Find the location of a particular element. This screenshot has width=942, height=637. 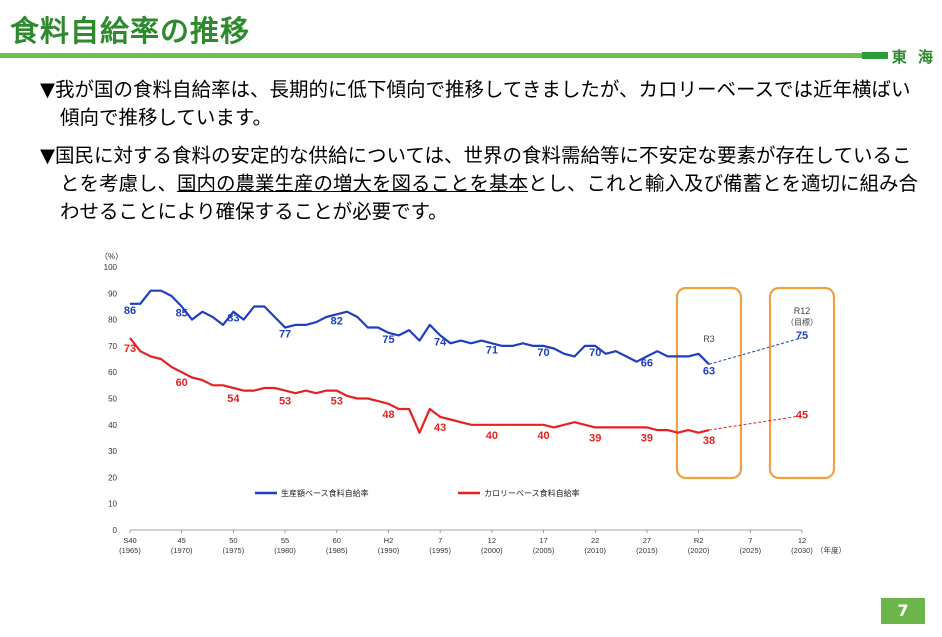

x-tick-sublabel: (1985) is located at coordinates (337, 550).